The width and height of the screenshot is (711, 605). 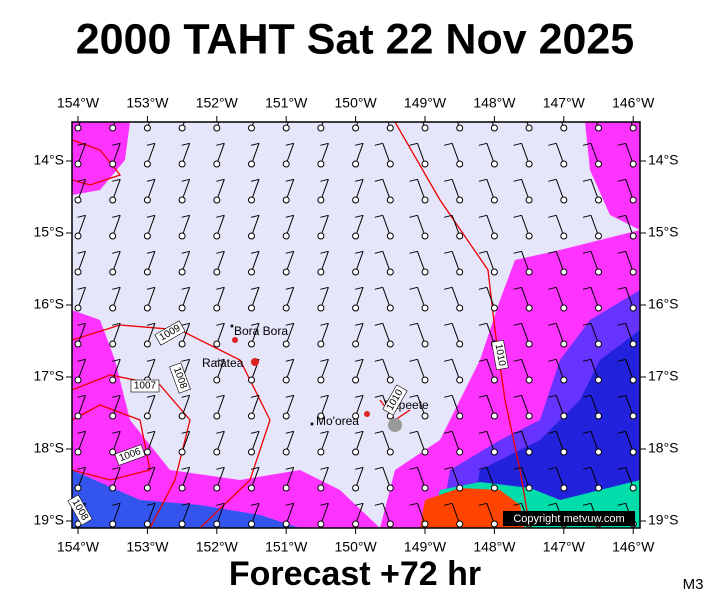 I want to click on place-label: Bora Bora, so click(x=261, y=331).